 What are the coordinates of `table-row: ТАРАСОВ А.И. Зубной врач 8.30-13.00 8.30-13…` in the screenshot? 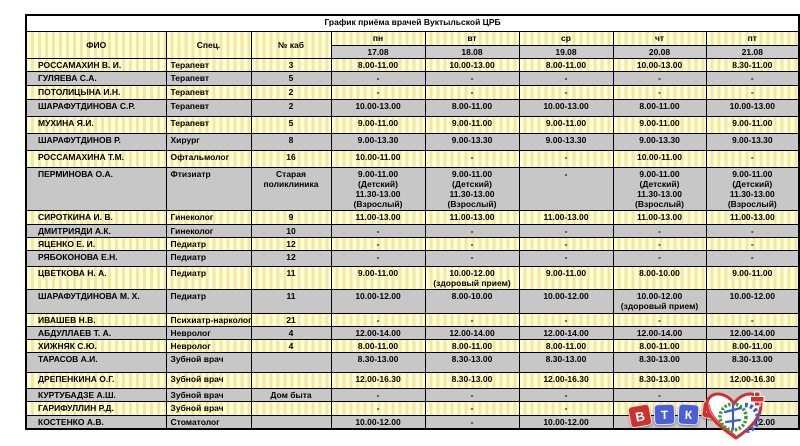 It's located at (412, 363).